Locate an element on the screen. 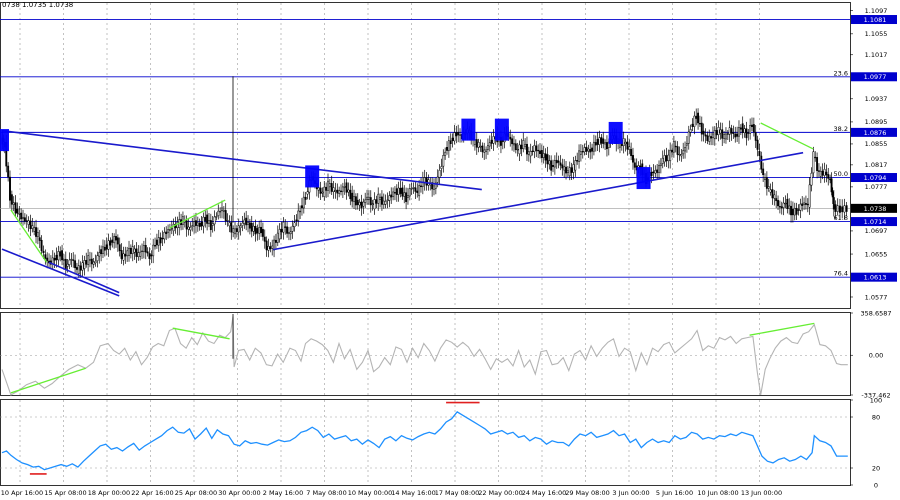 The image size is (900, 500). cci-divergence-line is located at coordinates (782, 329).